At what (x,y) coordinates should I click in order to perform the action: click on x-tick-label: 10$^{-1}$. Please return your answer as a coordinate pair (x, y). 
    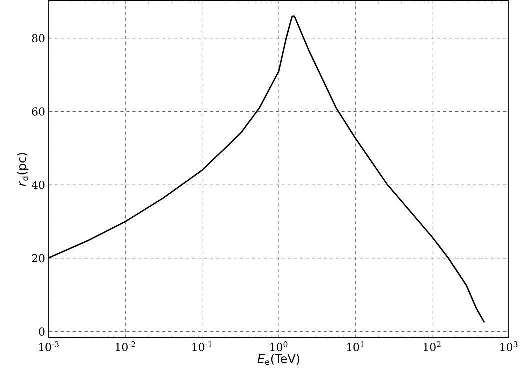
    Looking at the image, I should click on (202, 347).